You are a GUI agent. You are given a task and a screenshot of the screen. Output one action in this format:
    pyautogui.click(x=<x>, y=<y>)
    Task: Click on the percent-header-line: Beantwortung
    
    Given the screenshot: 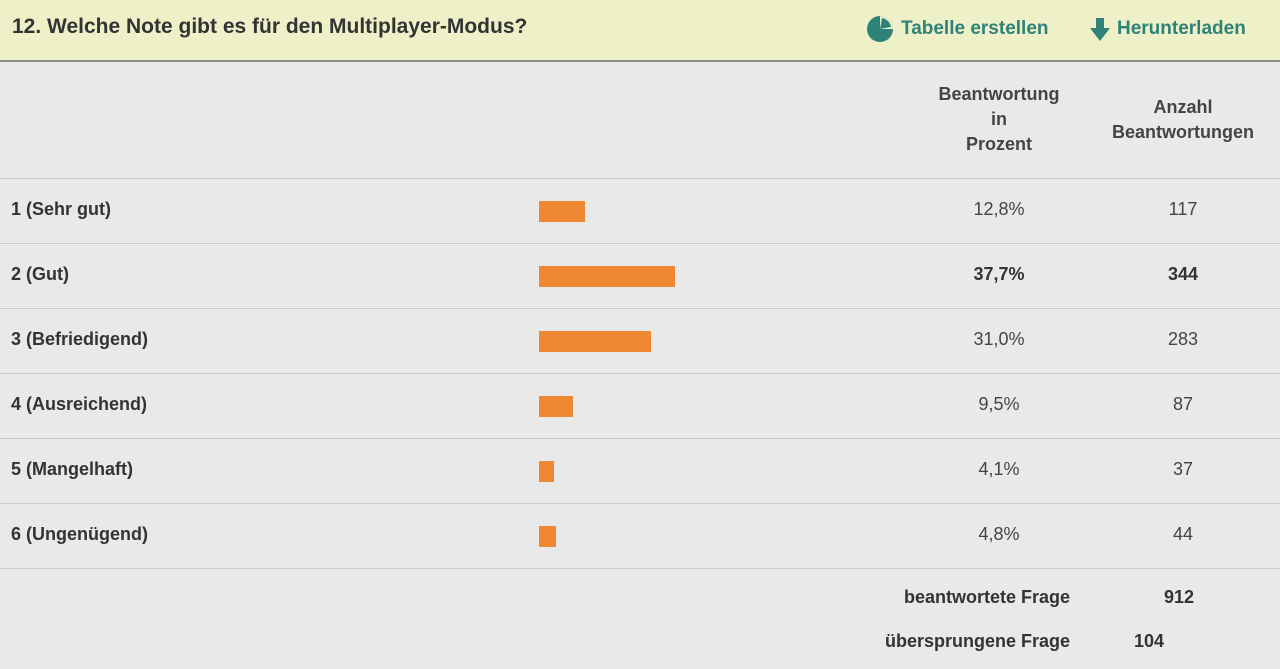 What is the action you would take?
    pyautogui.click(x=999, y=94)
    